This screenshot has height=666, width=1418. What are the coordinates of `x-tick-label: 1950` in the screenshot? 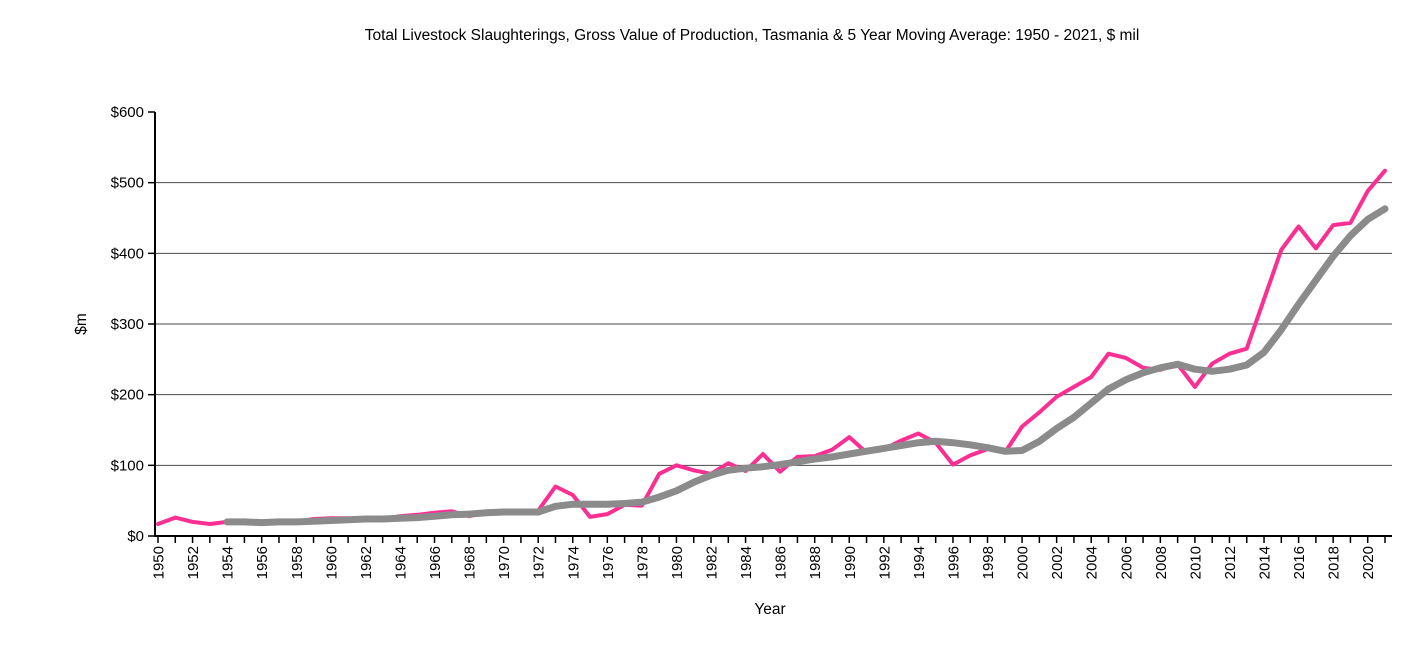 It's located at (159, 562).